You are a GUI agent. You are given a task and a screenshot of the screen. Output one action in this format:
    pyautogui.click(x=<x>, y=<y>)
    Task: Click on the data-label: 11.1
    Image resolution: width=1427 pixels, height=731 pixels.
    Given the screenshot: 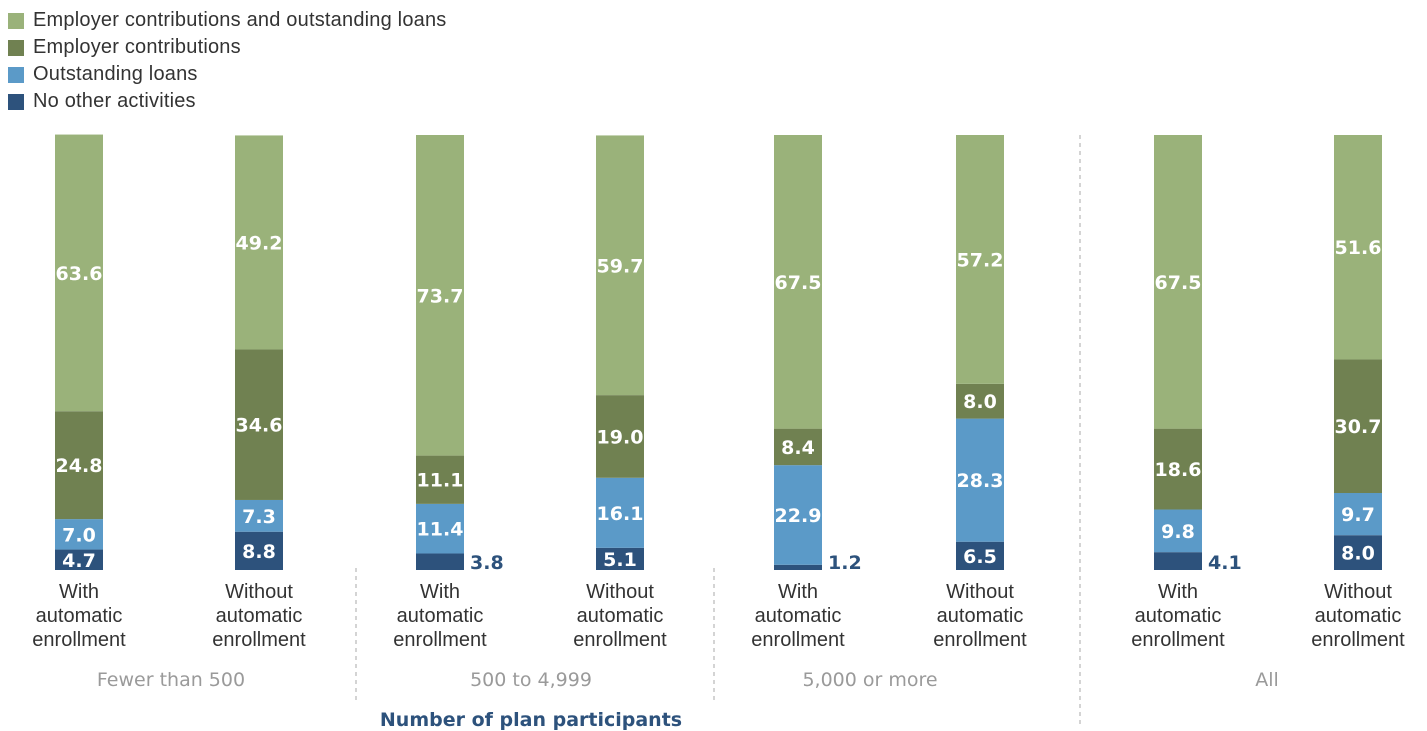 What is the action you would take?
    pyautogui.click(x=440, y=481)
    